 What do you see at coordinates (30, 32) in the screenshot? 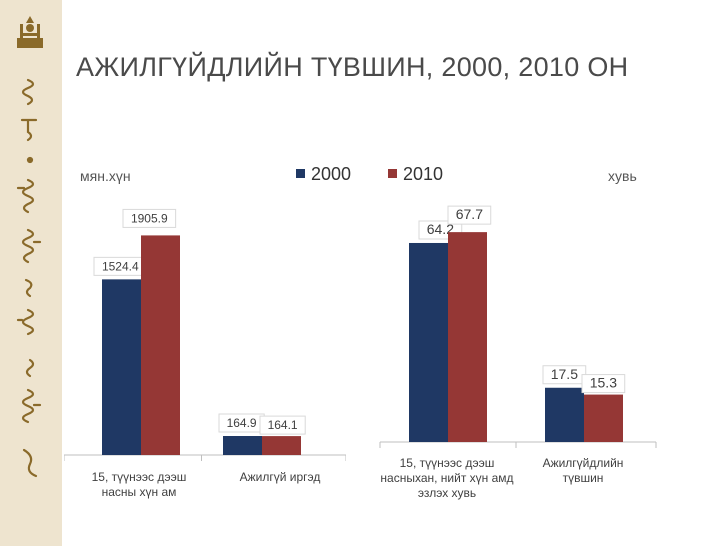
I see `soyombo-emblem-icon` at bounding box center [30, 32].